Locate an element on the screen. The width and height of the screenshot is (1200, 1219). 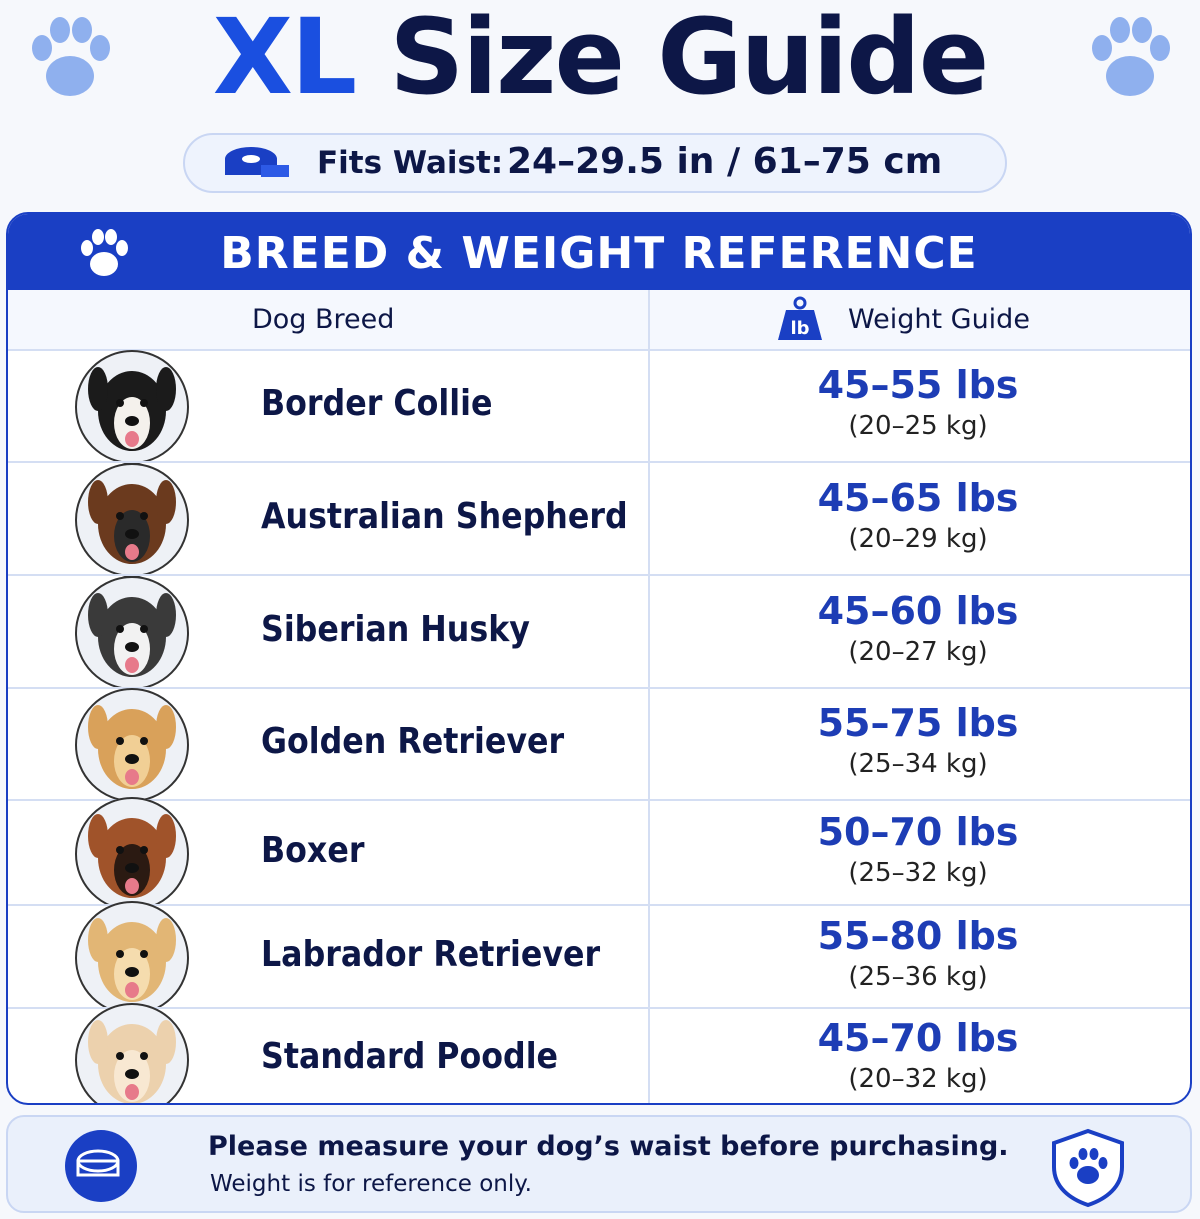
table-row: Siberian Husky 45–60 lbs (20–27 kg) is located at coordinates (599, 632).